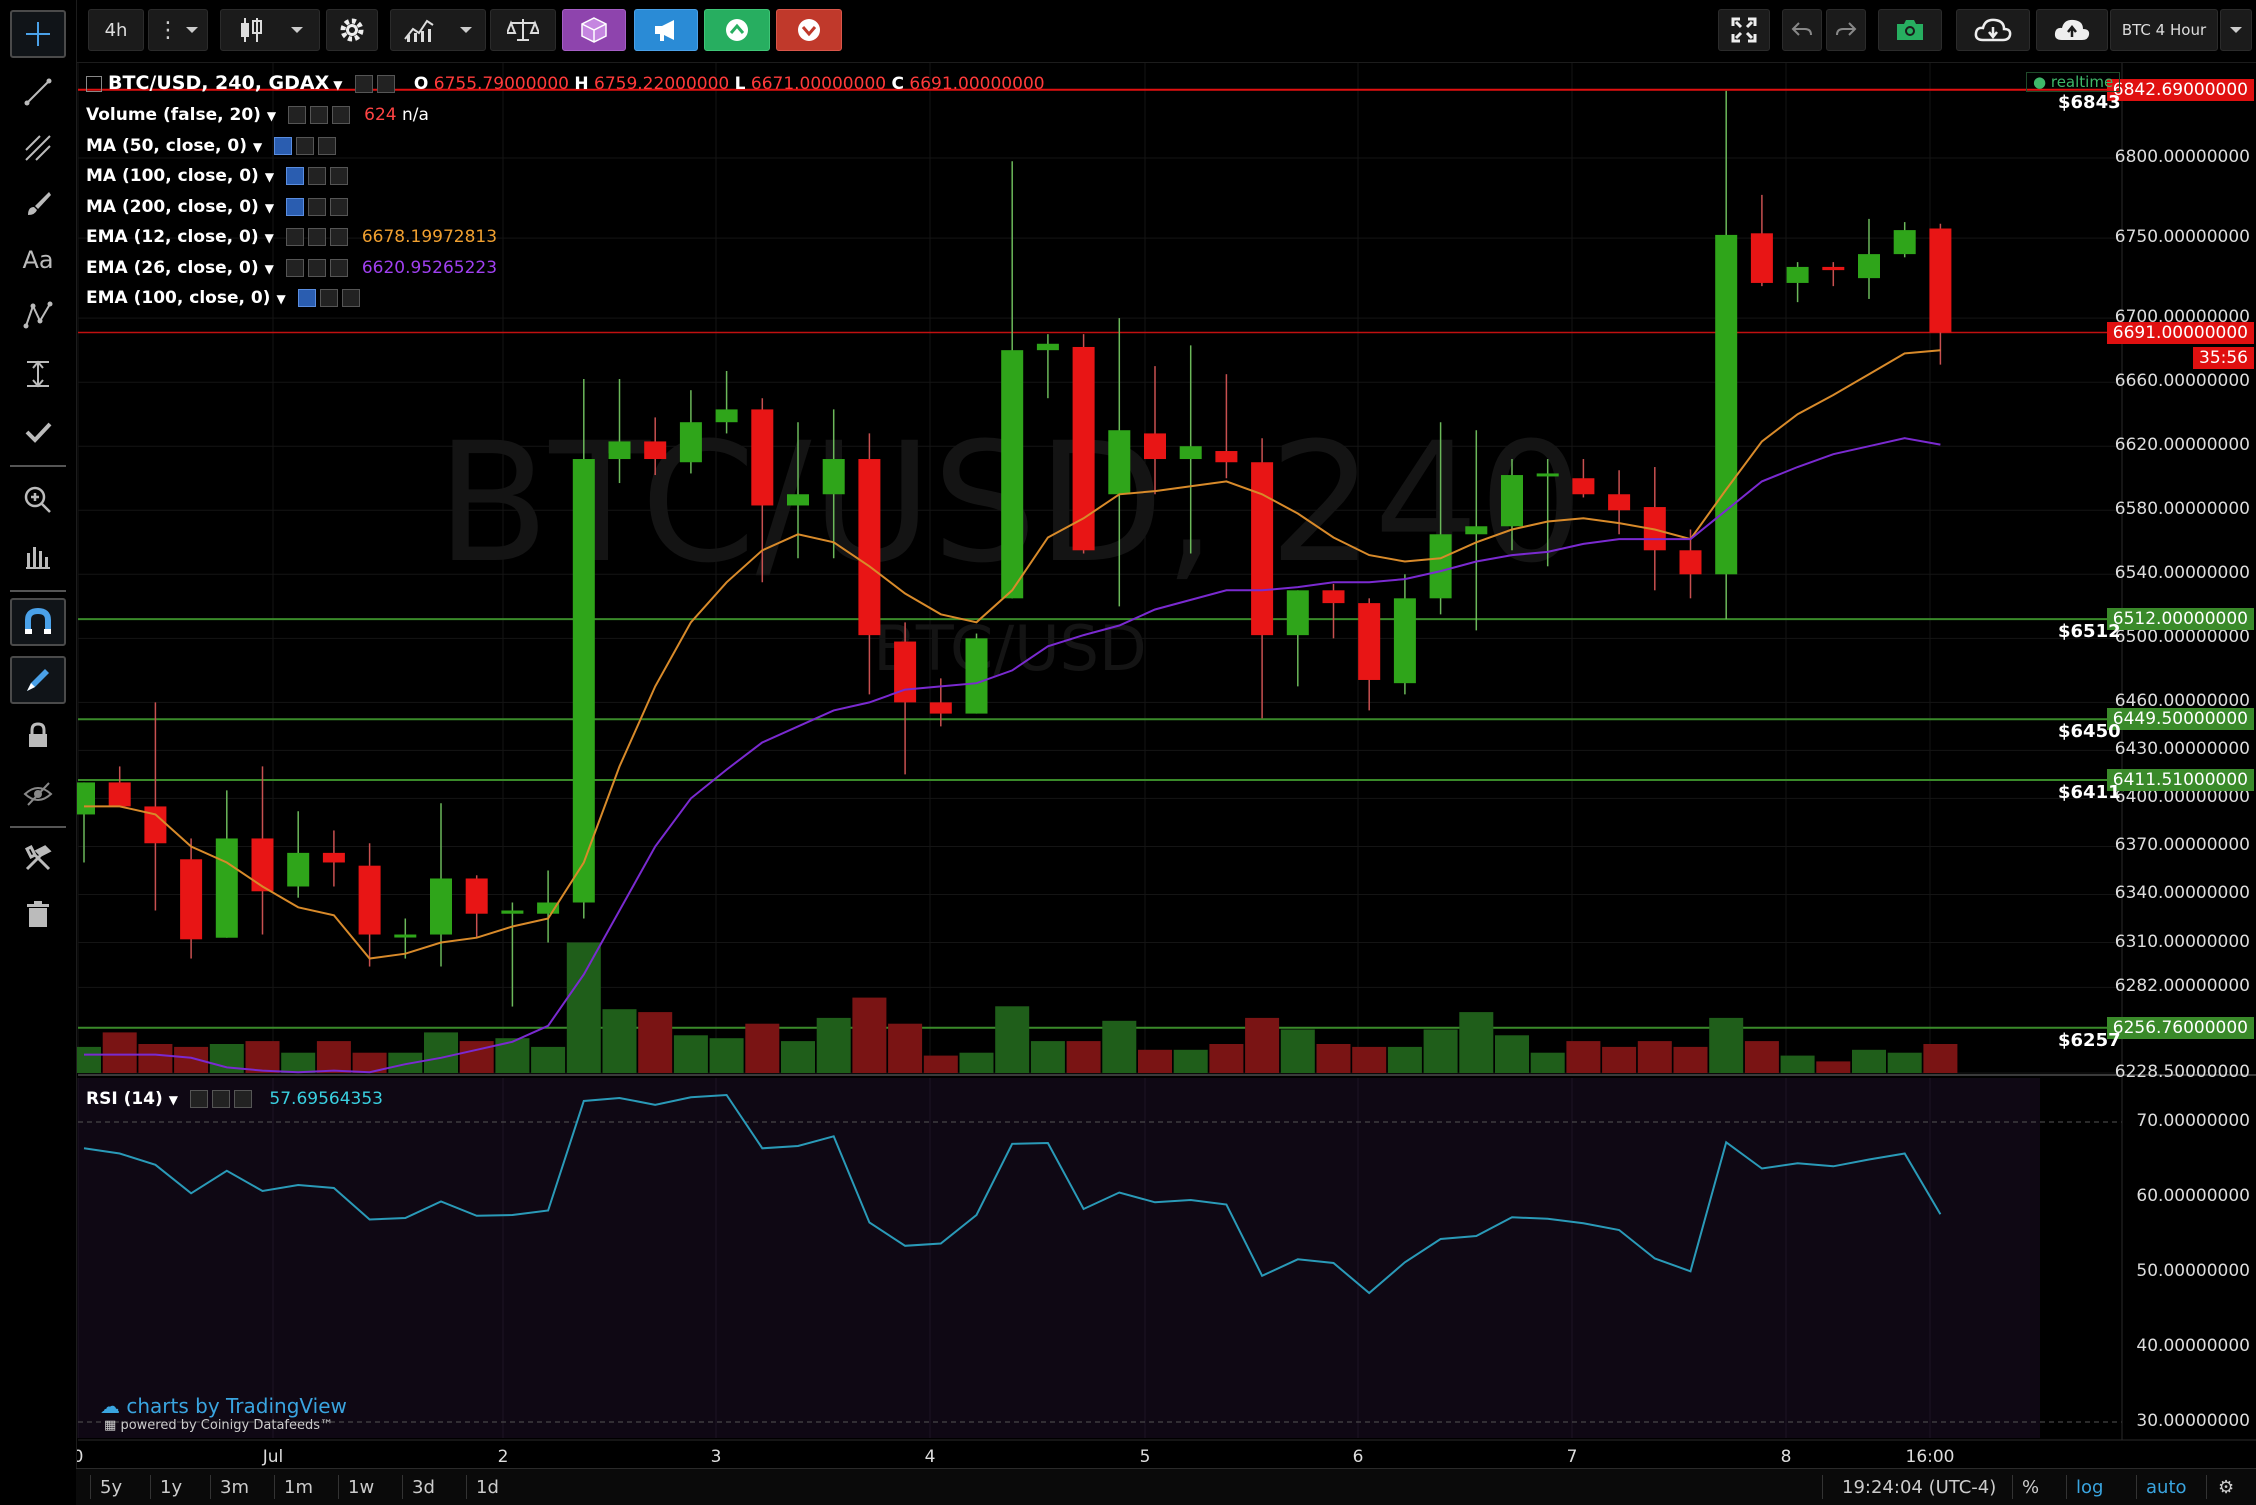 Image resolution: width=2256 pixels, height=1505 pixels. Describe the element at coordinates (38, 148) in the screenshot. I see `fib-tool` at that location.